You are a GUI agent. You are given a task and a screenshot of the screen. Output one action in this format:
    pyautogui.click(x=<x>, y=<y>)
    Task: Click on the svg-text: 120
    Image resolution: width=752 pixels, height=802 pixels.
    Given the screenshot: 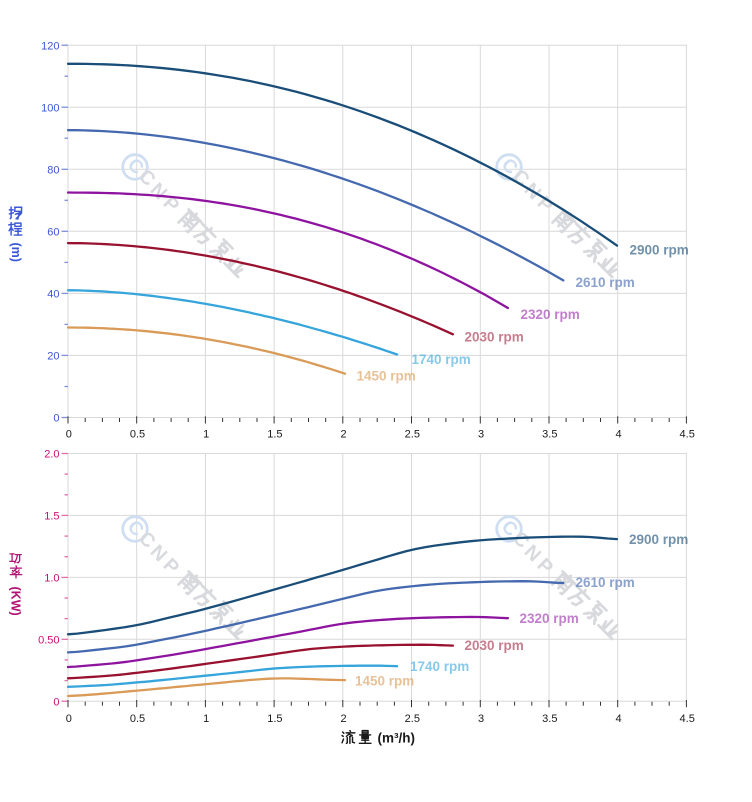 What is the action you would take?
    pyautogui.click(x=50, y=46)
    